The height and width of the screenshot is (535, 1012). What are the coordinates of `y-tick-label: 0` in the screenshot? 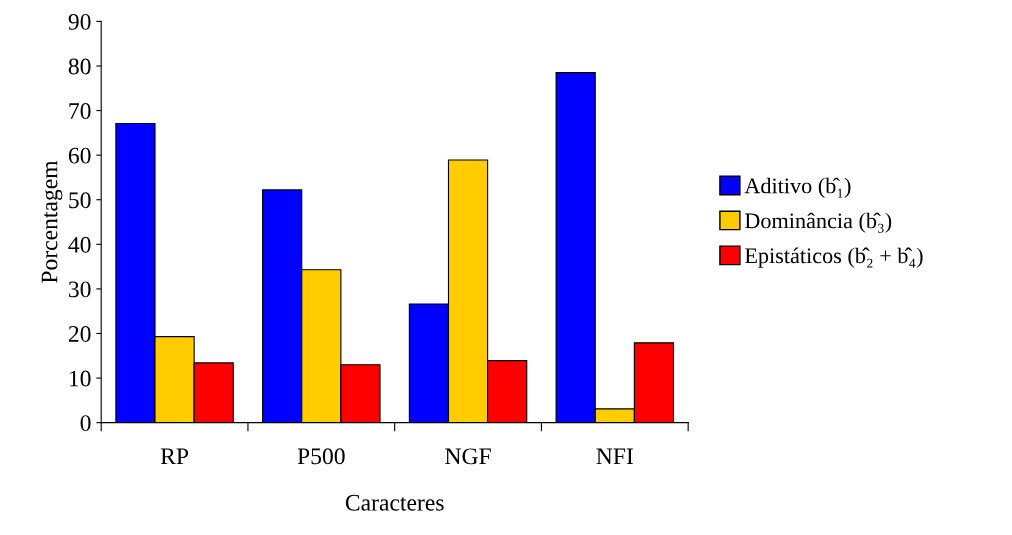 It's located at (85, 423).